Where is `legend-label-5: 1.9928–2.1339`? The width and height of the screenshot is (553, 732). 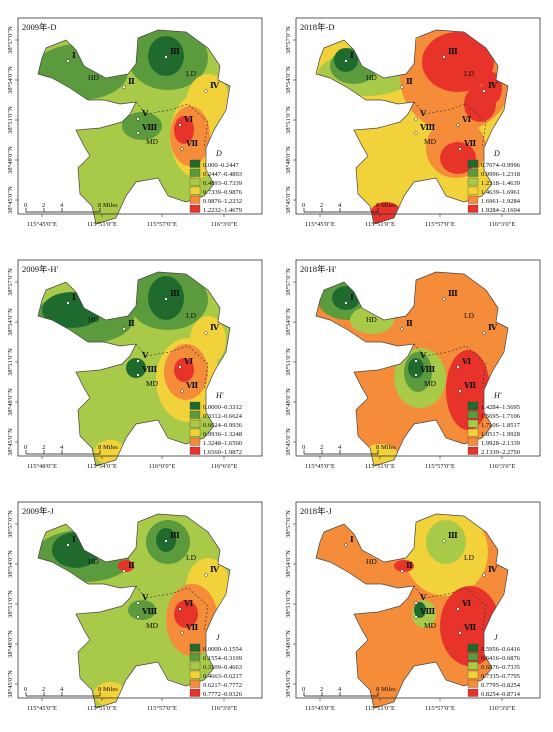 legend-label-5: 1.9928–2.1339 is located at coordinates (500, 443).